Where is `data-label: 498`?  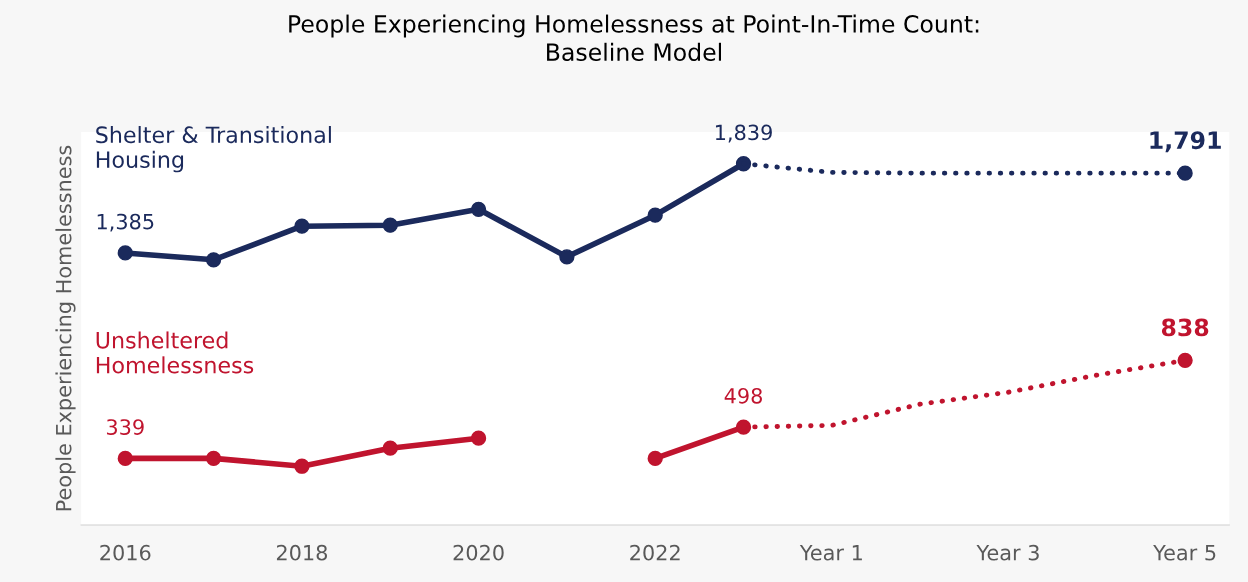
data-label: 498 is located at coordinates (743, 395).